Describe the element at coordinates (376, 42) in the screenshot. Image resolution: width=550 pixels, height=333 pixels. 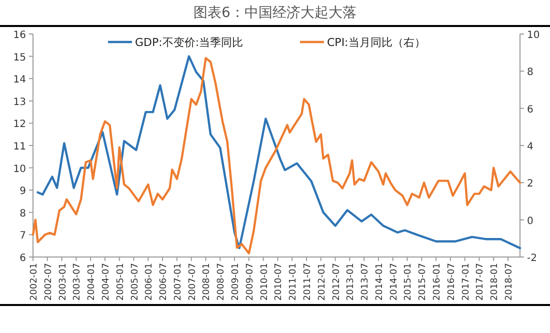
I see `legend-label: CPI:当月同比（右）` at that location.